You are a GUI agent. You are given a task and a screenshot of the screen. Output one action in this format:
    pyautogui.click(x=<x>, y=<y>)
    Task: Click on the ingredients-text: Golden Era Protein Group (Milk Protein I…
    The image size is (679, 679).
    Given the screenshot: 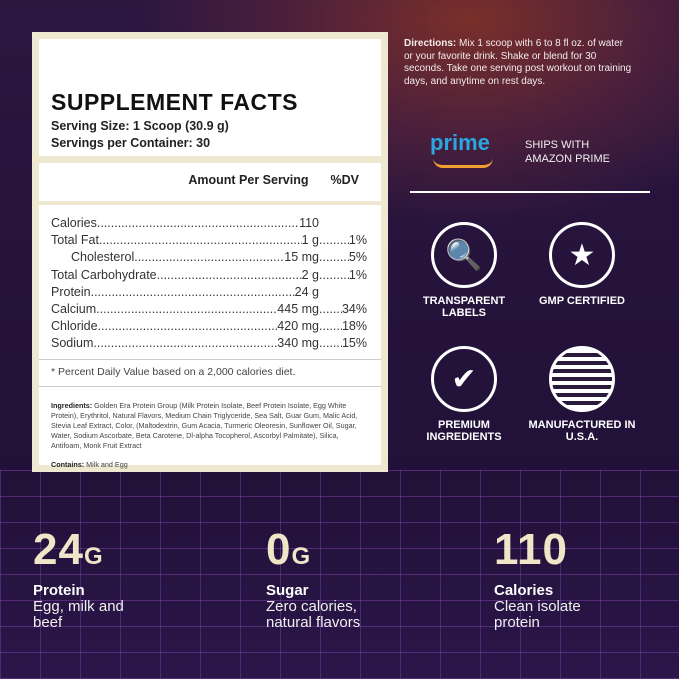 What is the action you would take?
    pyautogui.click(x=204, y=425)
    